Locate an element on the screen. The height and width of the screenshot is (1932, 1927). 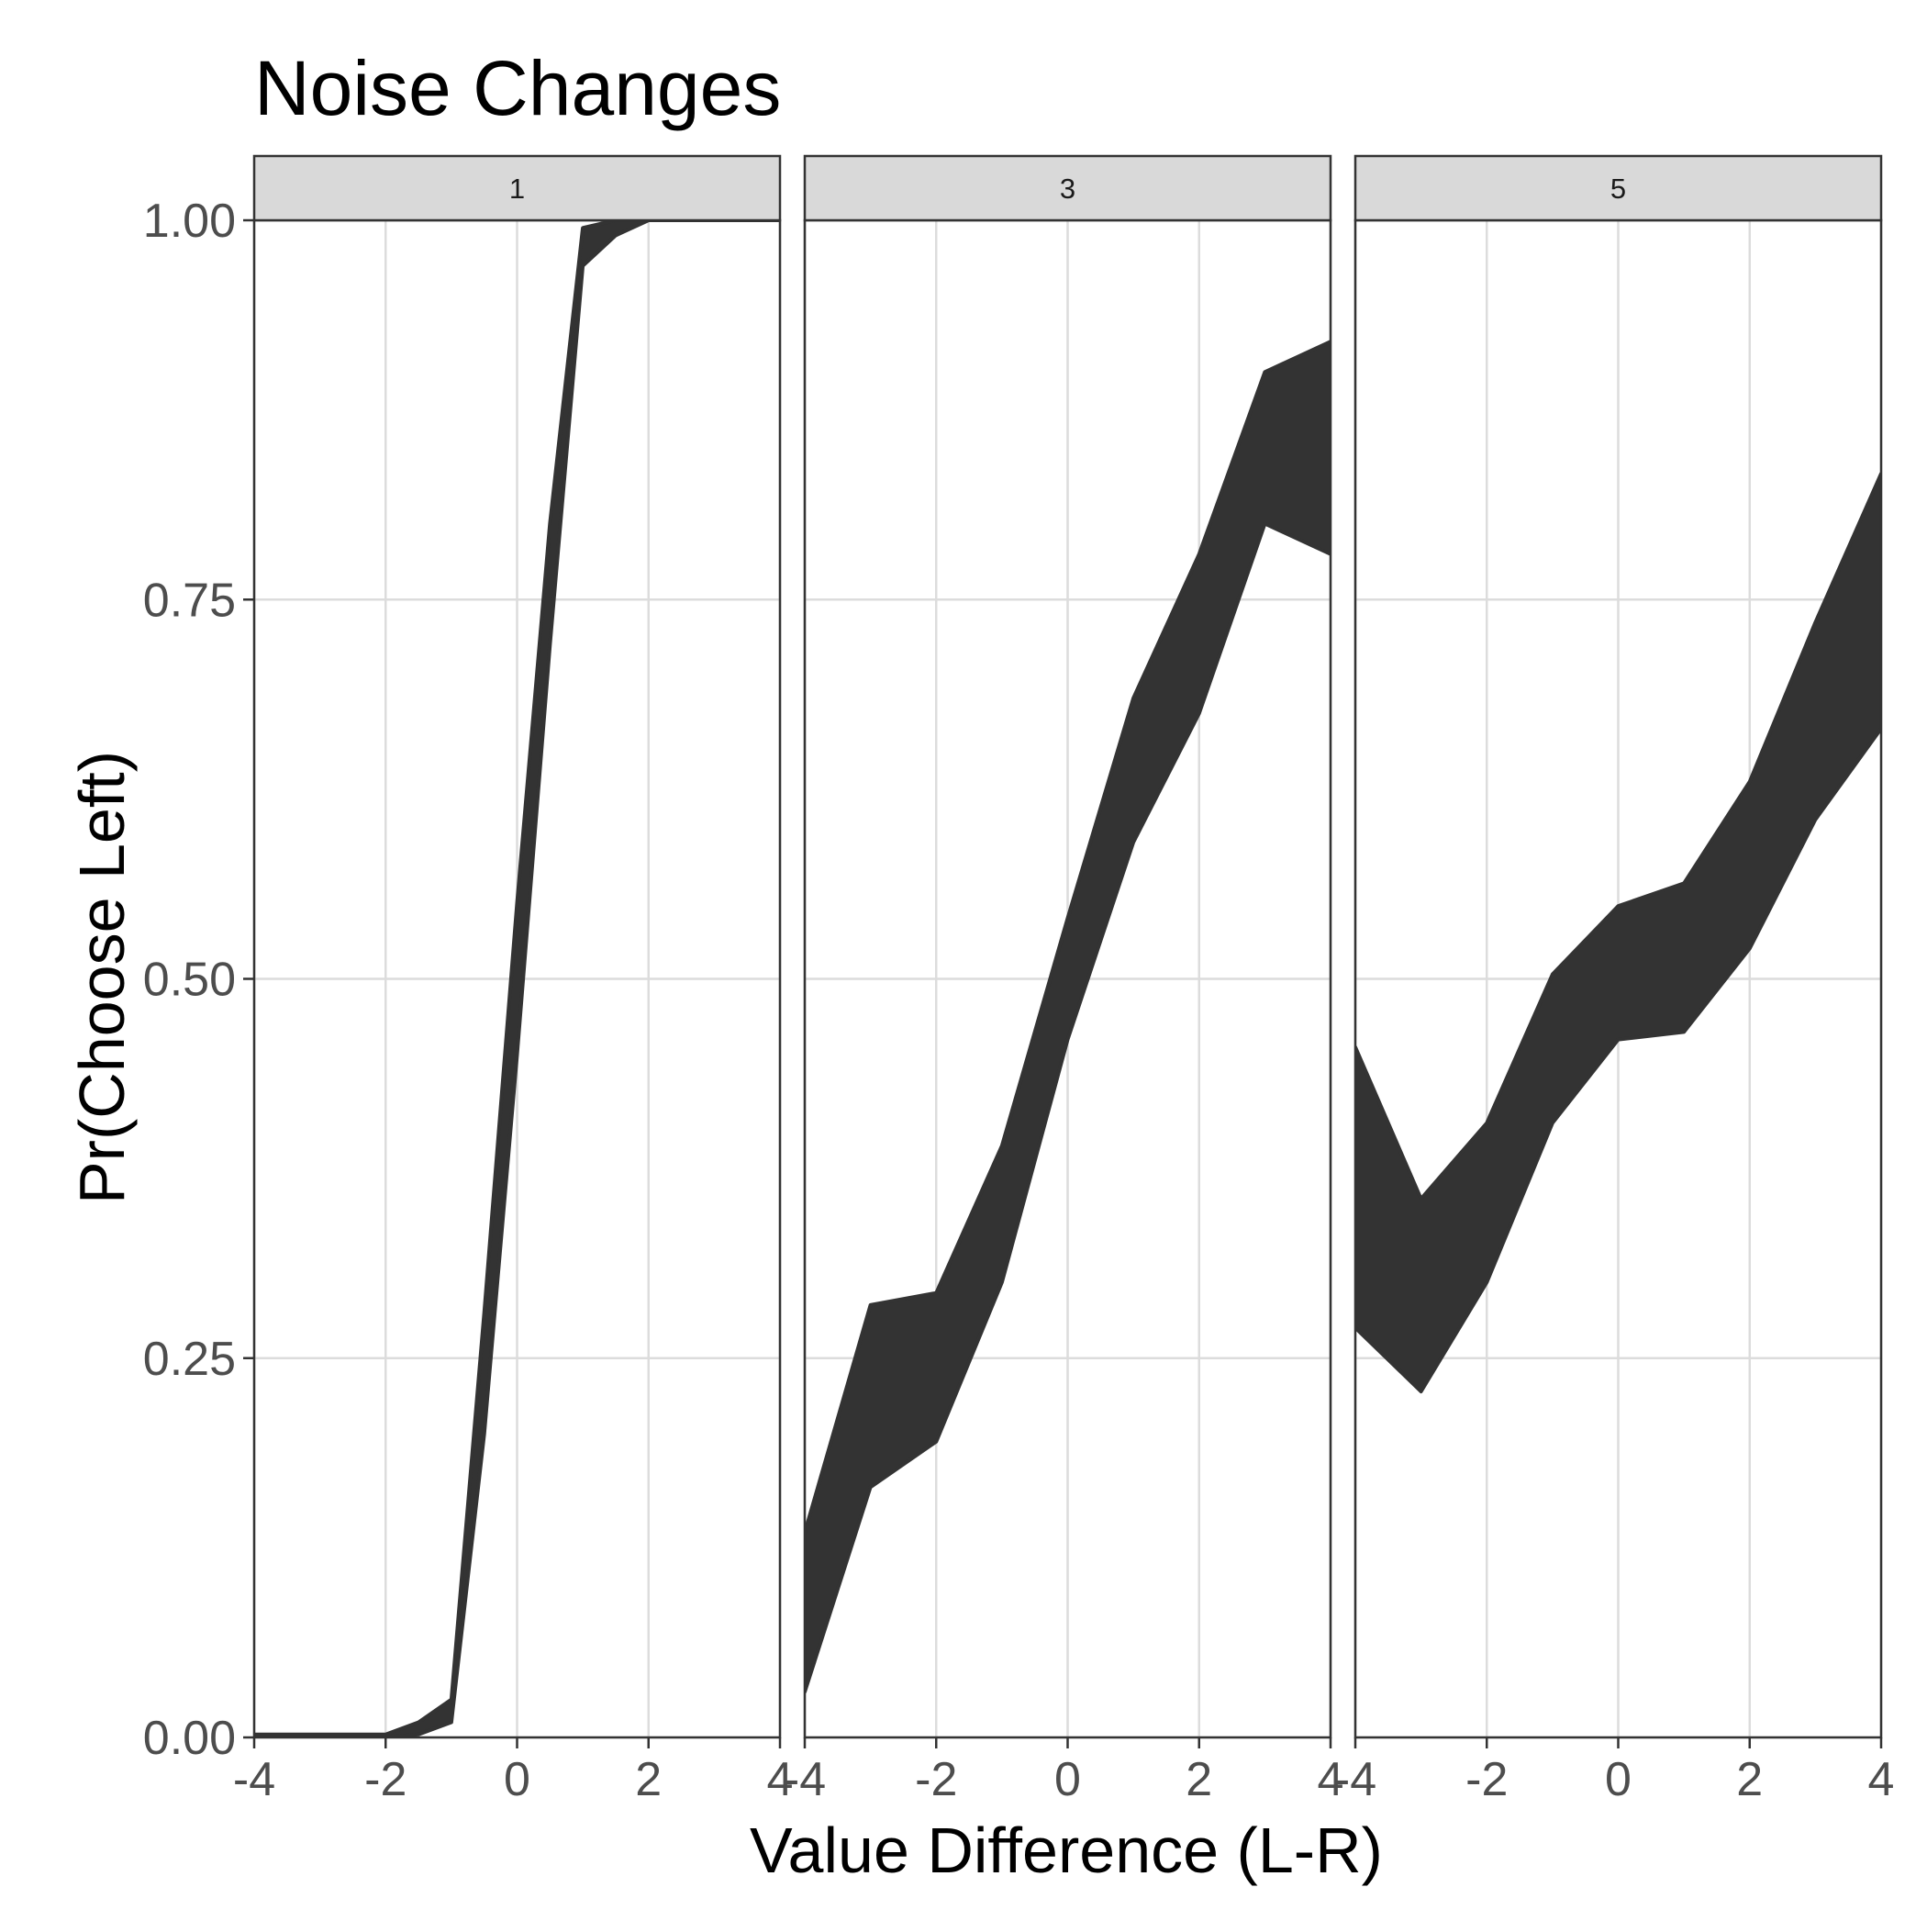
y-tick-label: 0.25 is located at coordinates (189, 1359).